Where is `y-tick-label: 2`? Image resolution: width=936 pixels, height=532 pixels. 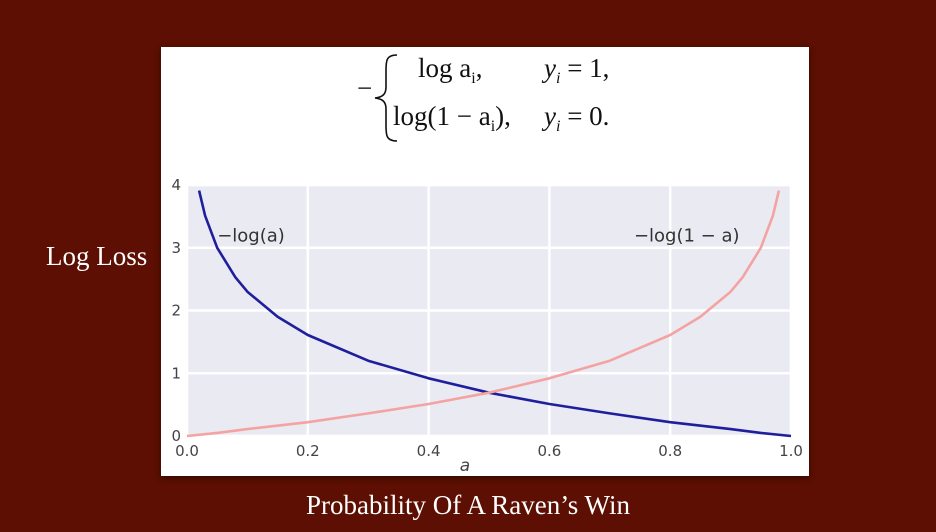 y-tick-label: 2 is located at coordinates (176, 311).